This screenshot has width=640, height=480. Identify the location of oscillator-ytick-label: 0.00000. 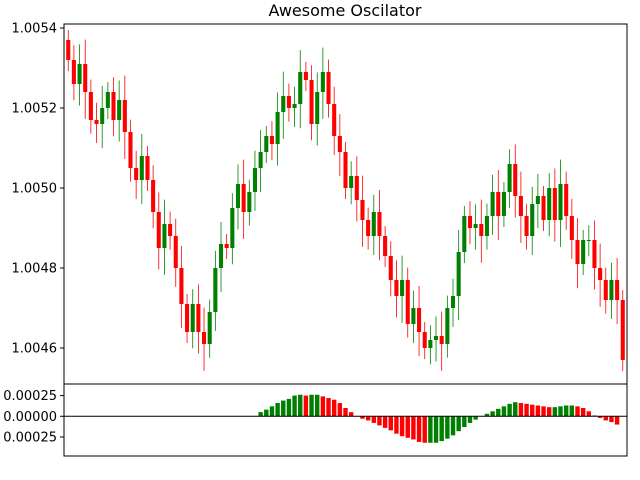
(30, 417).